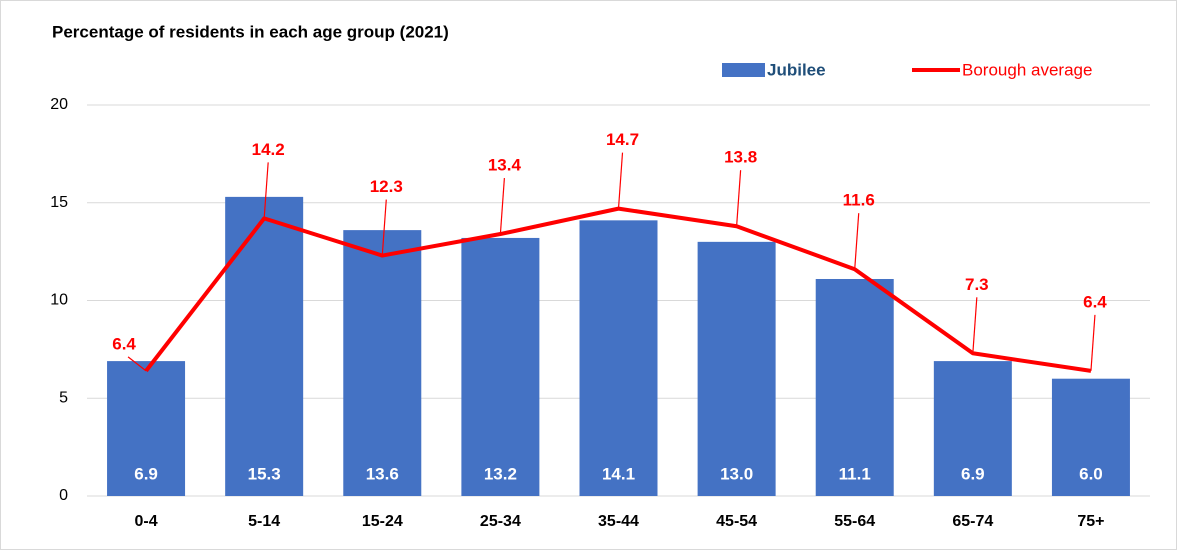 The height and width of the screenshot is (551, 1178). Describe the element at coordinates (977, 284) in the screenshot. I see `line-value-label: 7.3` at that location.